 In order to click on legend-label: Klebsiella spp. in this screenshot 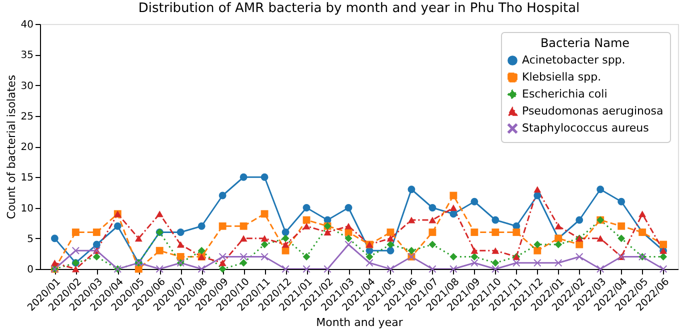, I will do `click(562, 77)`.